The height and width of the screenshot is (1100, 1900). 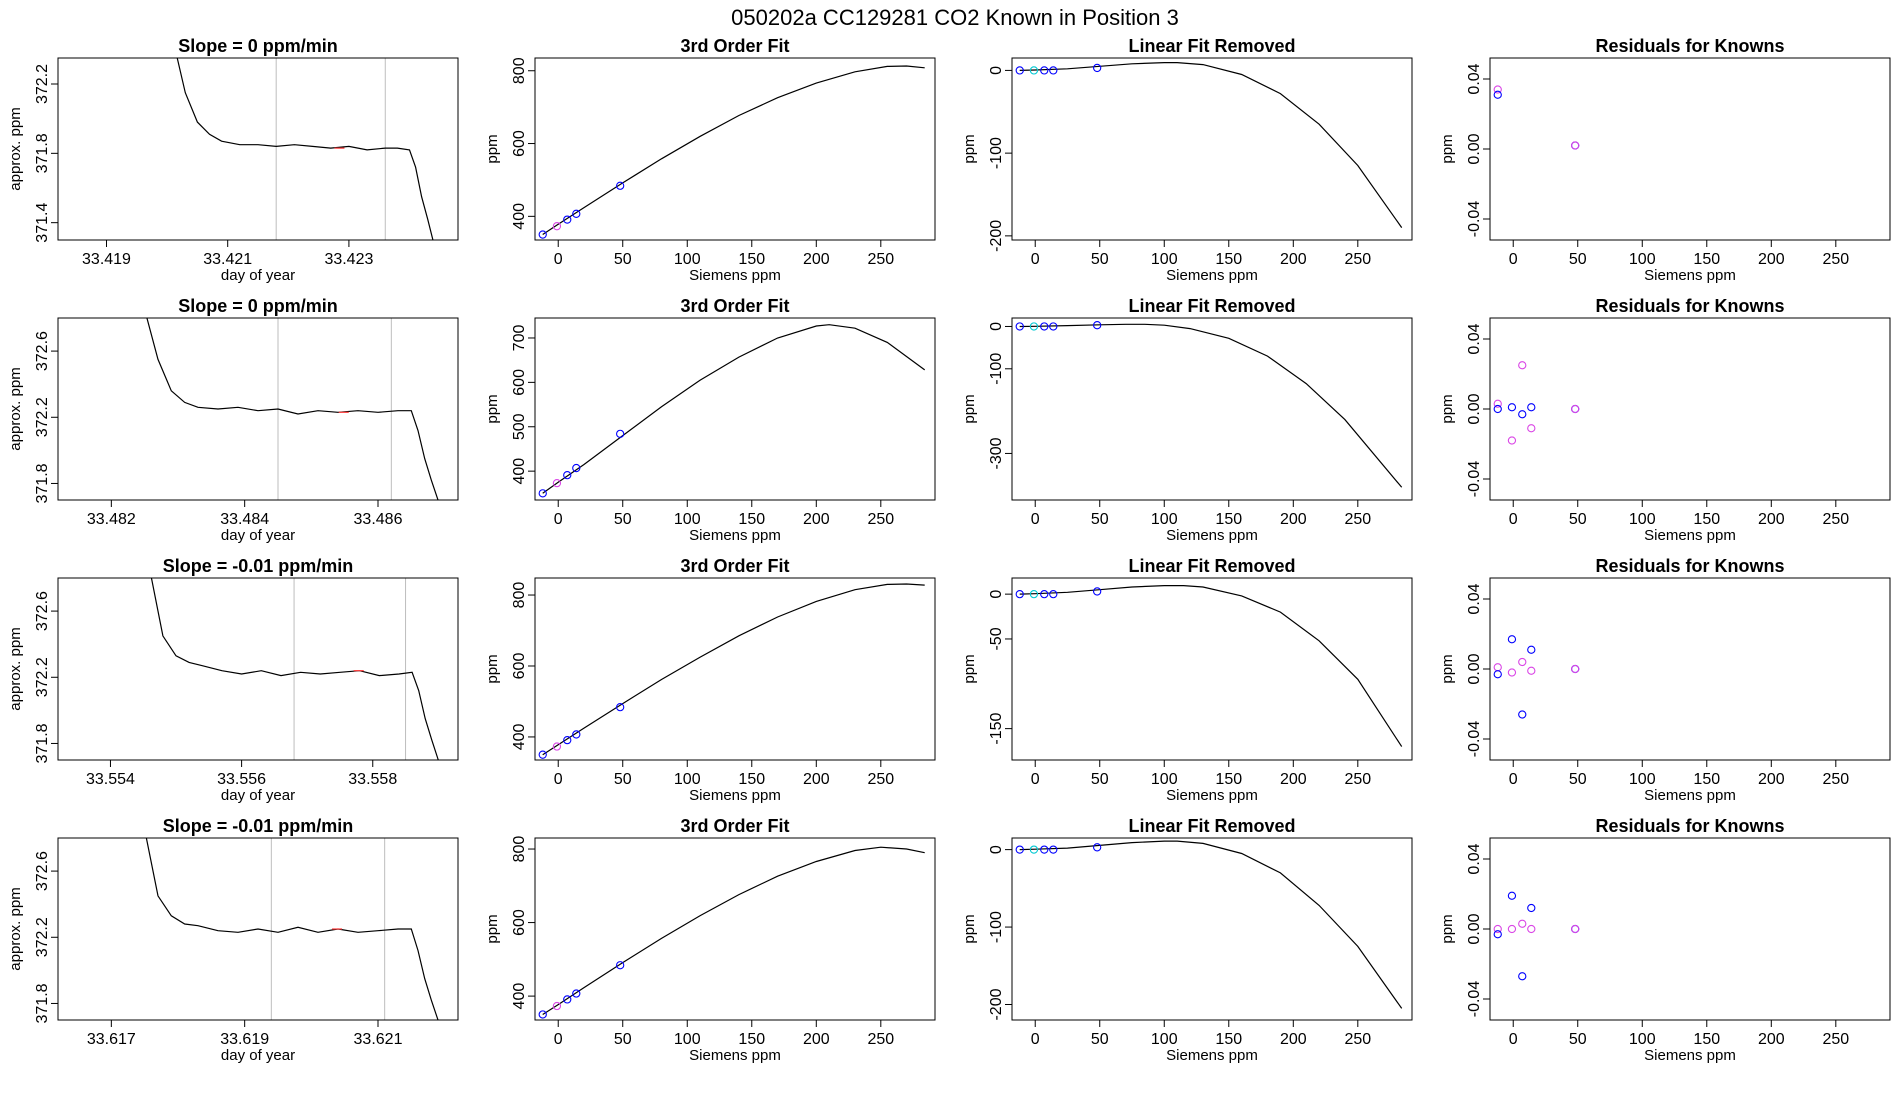 What do you see at coordinates (42, 611) in the screenshot?
I see `y-tick-label: 372.6` at bounding box center [42, 611].